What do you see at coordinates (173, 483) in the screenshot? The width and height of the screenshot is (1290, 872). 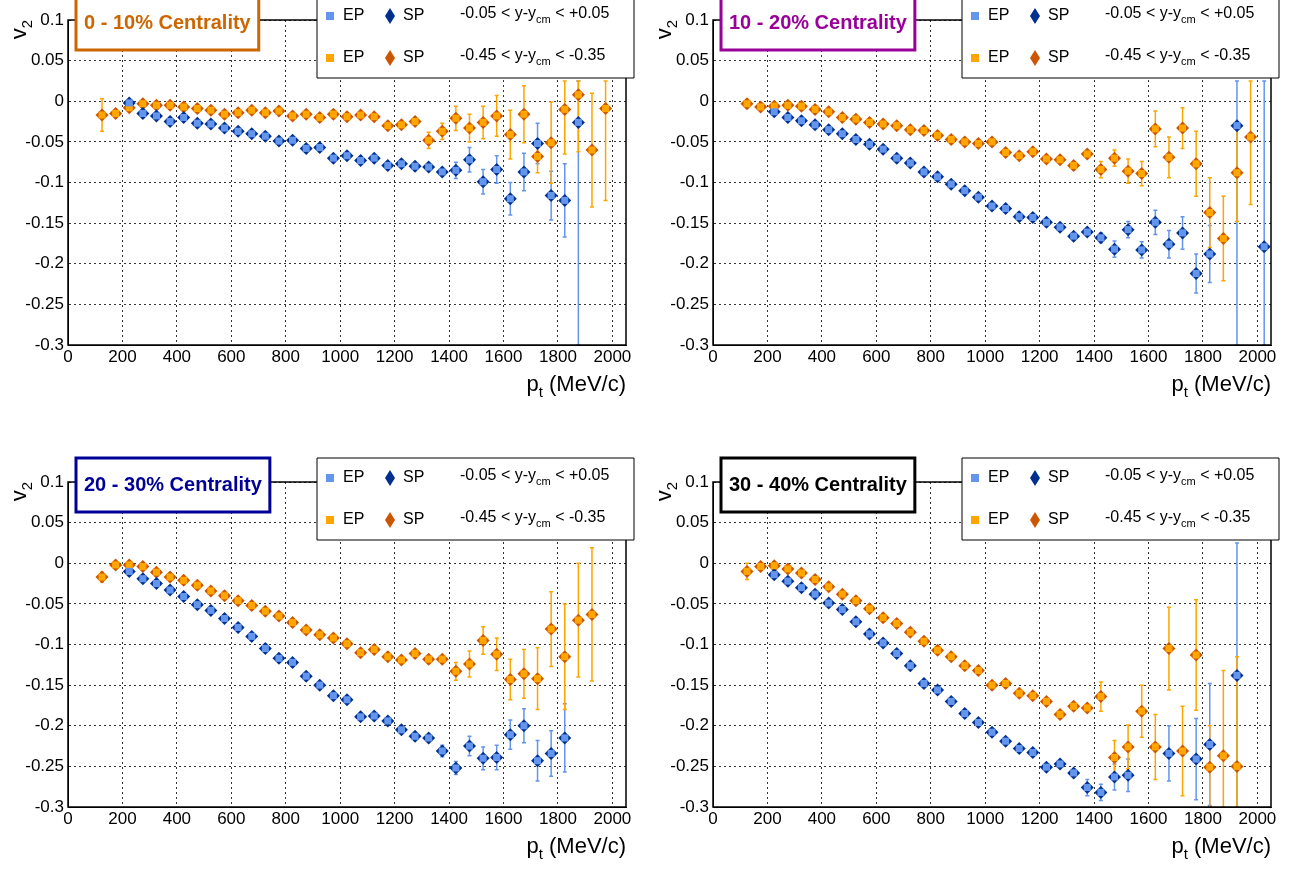 I see `chart-title: 20 - 30% Centrality` at bounding box center [173, 483].